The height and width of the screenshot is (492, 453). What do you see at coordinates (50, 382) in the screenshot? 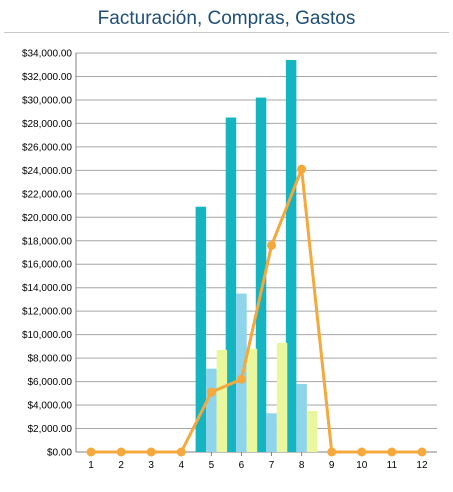
I see `y-tick-label: $6,000.00` at bounding box center [50, 382].